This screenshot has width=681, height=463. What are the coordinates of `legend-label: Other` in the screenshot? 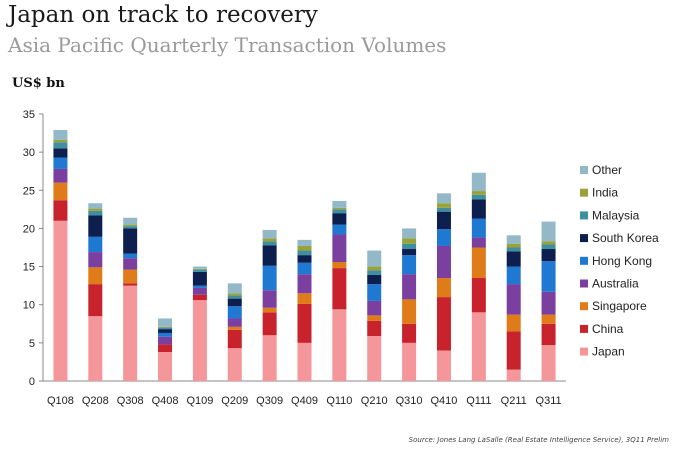 It's located at (607, 170).